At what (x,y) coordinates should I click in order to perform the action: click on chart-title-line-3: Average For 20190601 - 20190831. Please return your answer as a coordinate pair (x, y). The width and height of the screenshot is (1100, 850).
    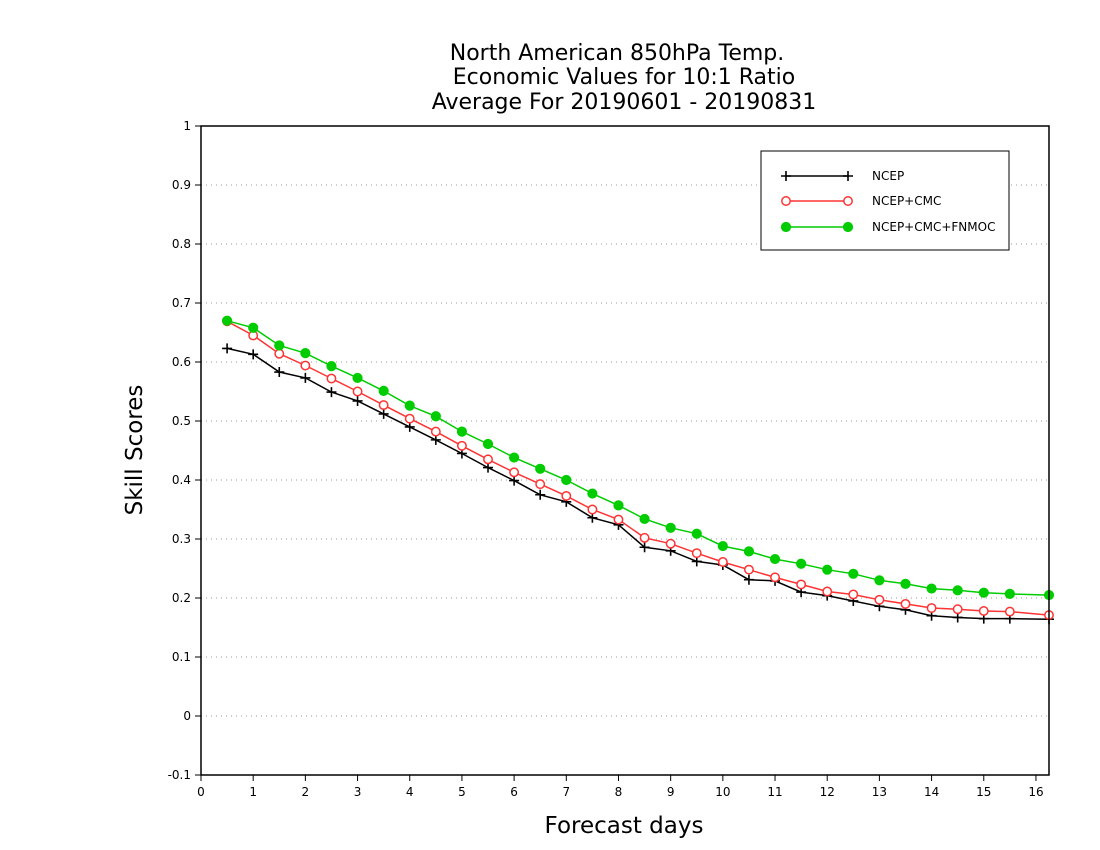
    Looking at the image, I should click on (624, 102).